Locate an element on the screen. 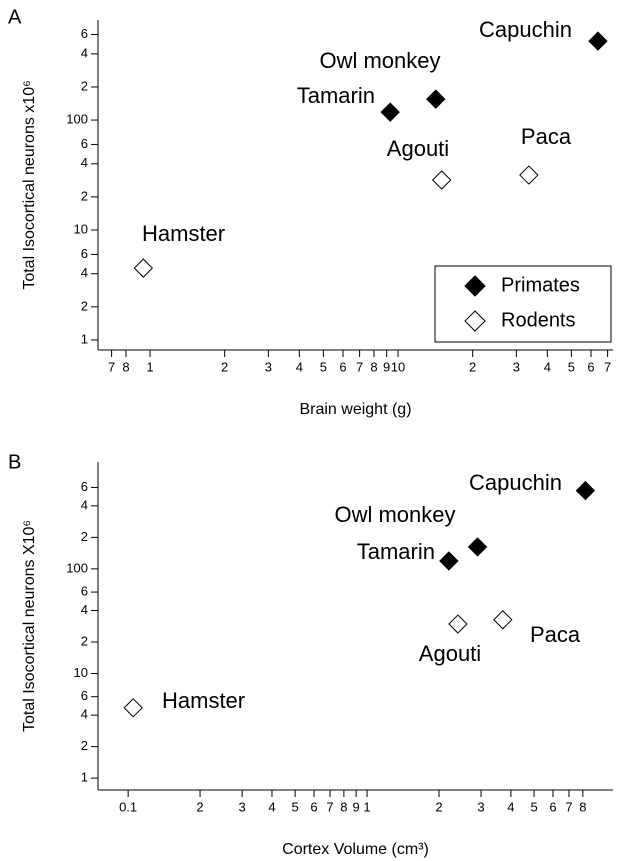 This screenshot has height=861, width=627. x-axis-label: Brain weight (g) is located at coordinates (355, 409).